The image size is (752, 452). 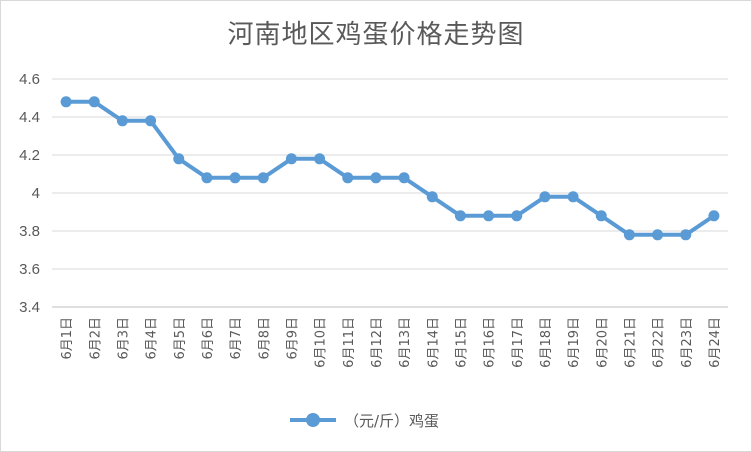 I want to click on x-tick-label: 6月19日, so click(x=574, y=342).